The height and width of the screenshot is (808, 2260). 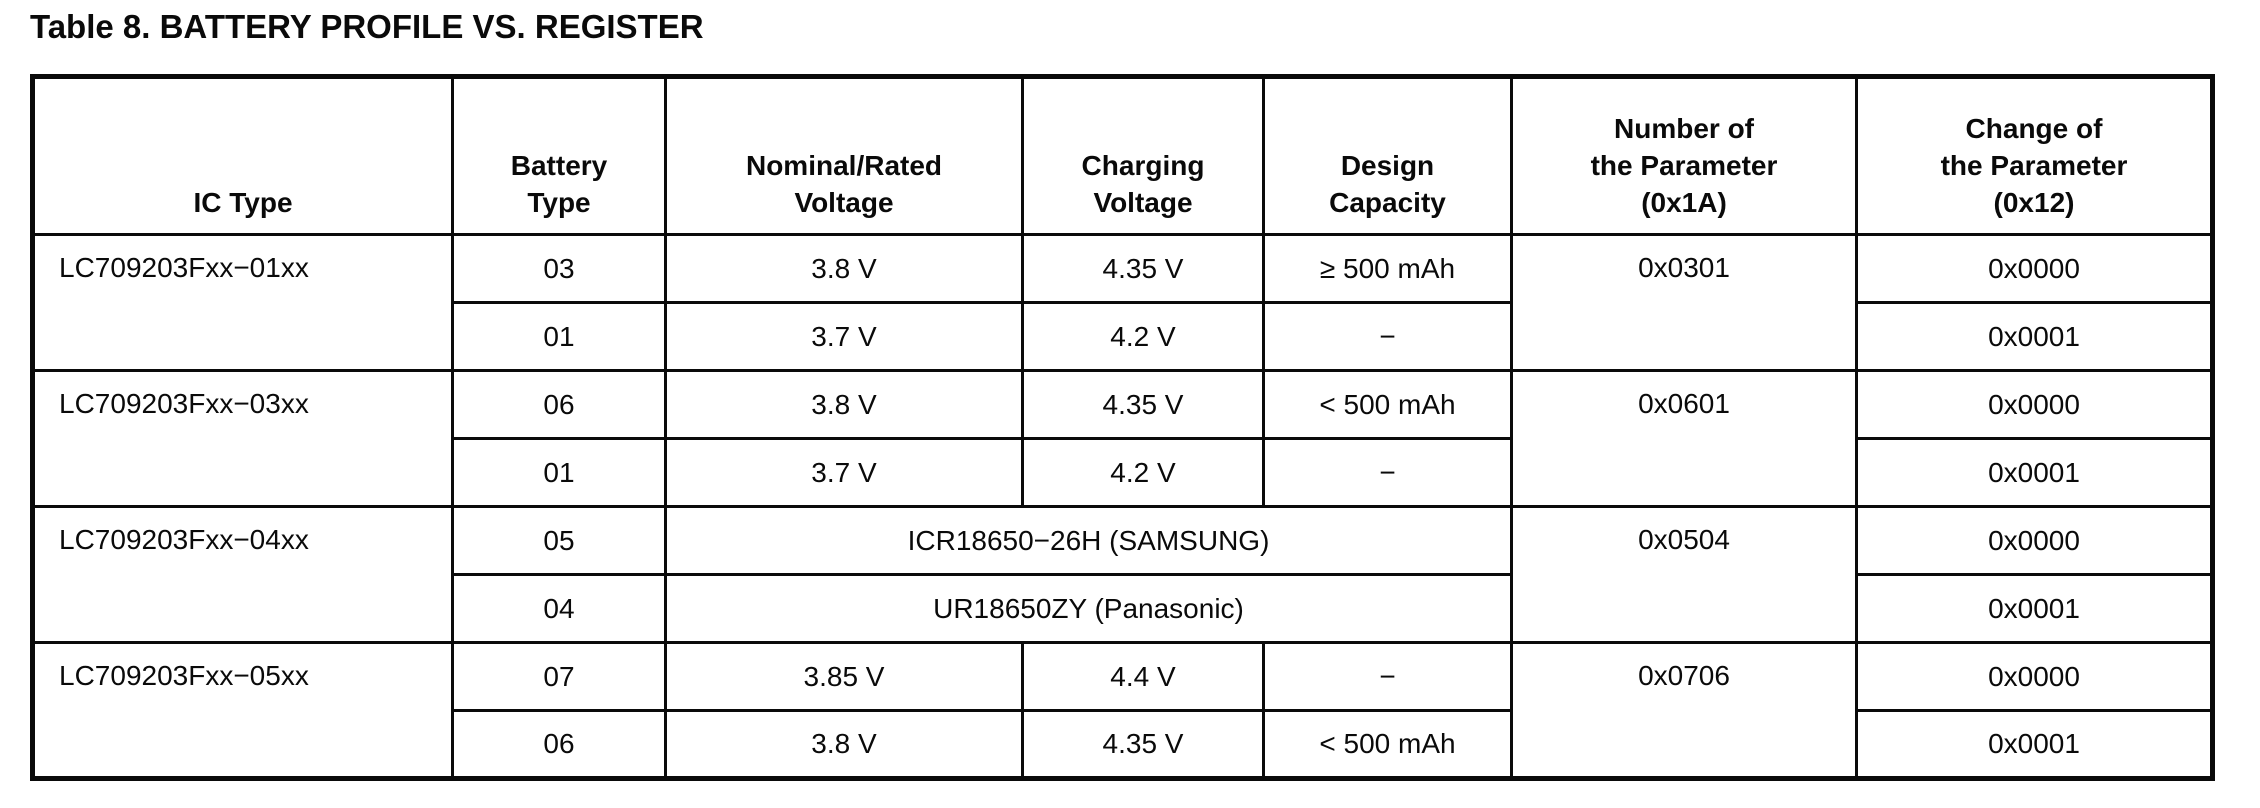 I want to click on header-battery-type: Battery Type, so click(x=559, y=155).